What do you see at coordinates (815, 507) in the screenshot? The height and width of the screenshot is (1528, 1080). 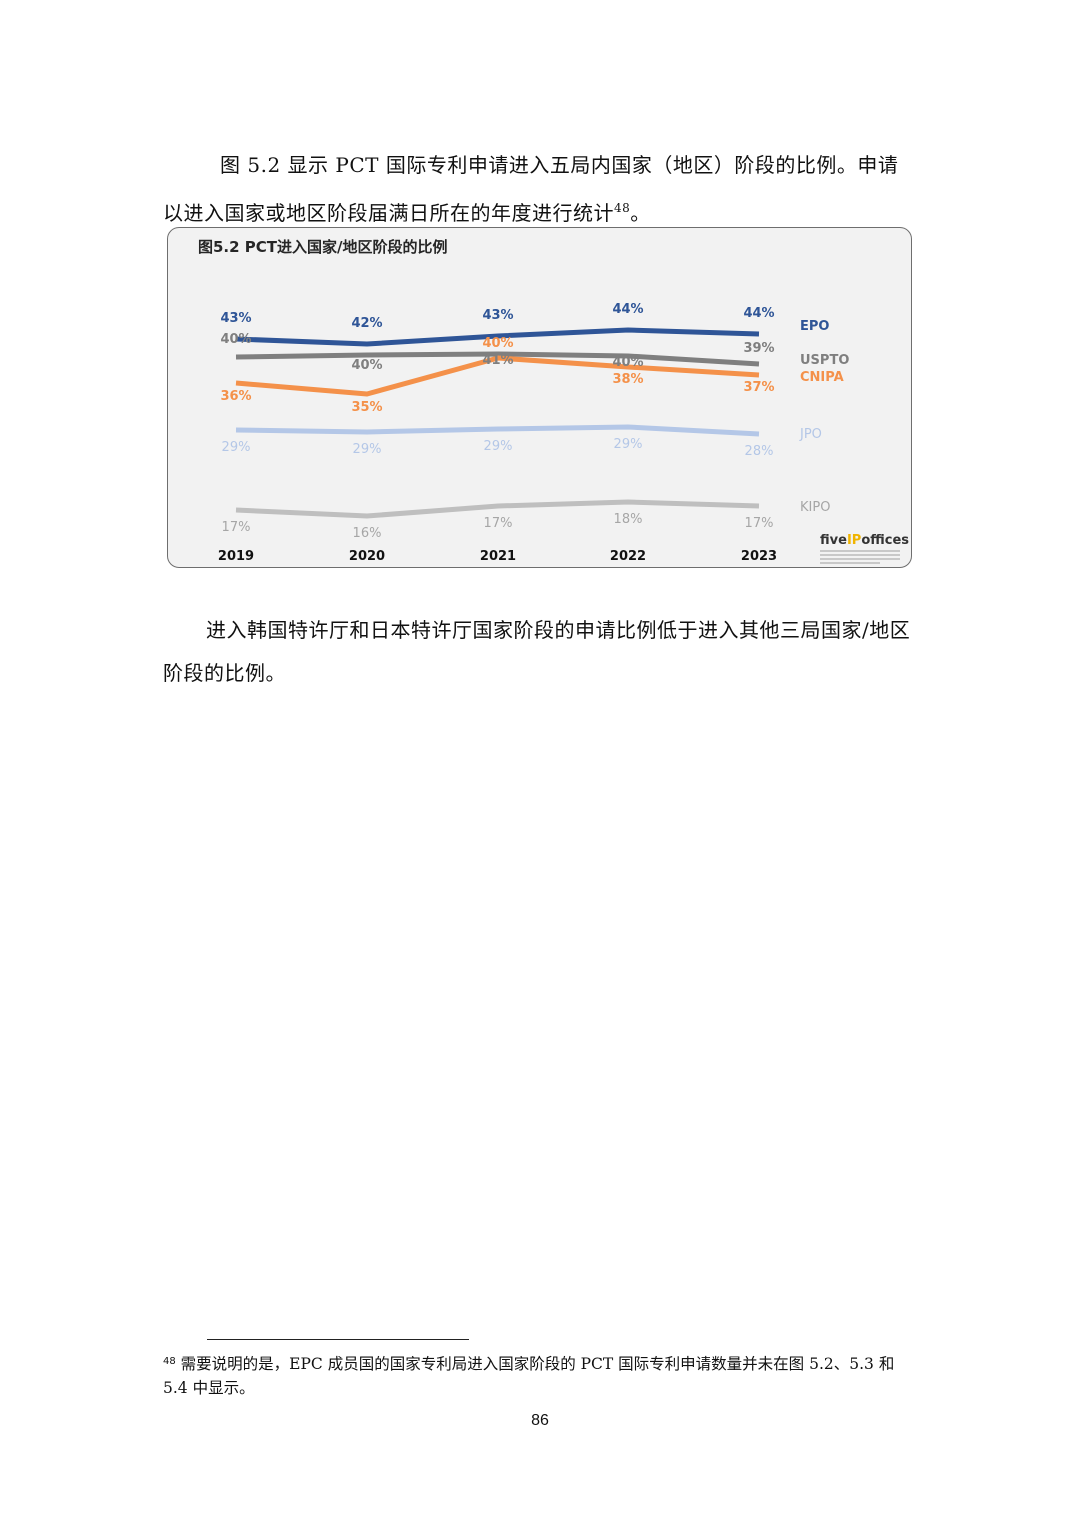 I see `legend-label-kipo: KIPO` at bounding box center [815, 507].